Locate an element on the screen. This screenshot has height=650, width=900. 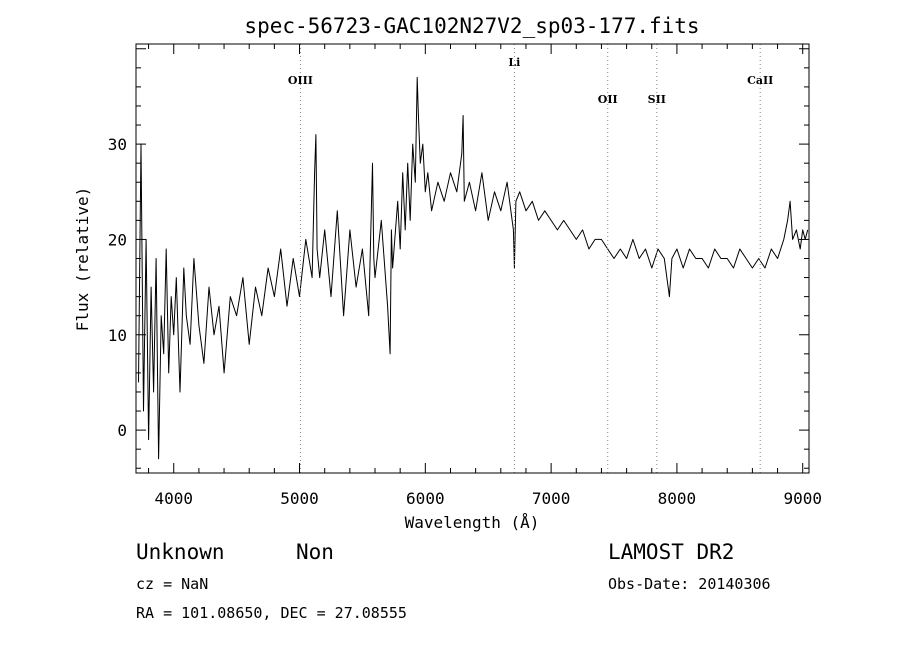
object-subclass: Non is located at coordinates (315, 552).